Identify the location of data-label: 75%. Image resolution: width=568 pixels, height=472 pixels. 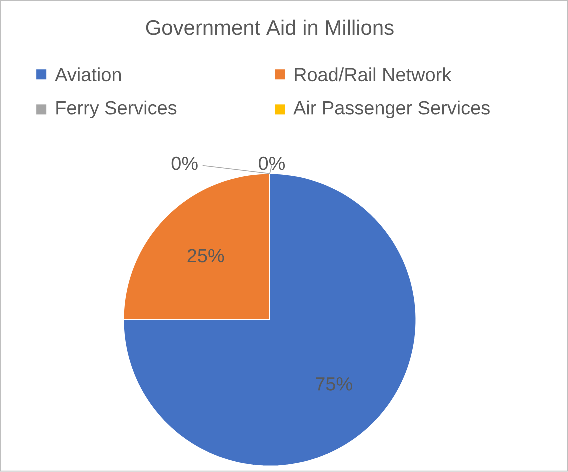
(334, 384).